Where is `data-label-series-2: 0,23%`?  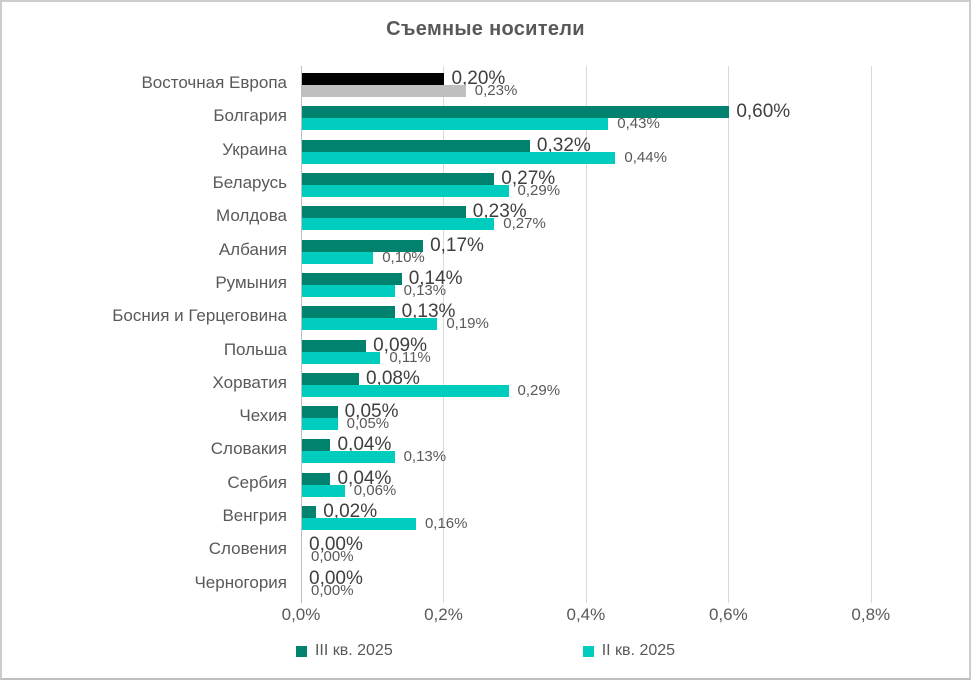
data-label-series-2: 0,23% is located at coordinates (496, 90).